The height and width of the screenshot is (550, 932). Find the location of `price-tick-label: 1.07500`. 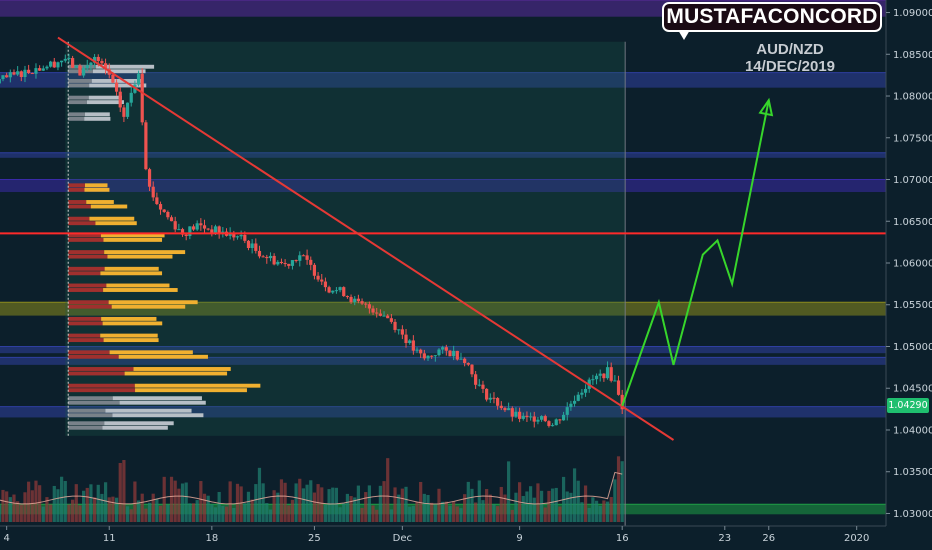

price-tick-label: 1.07500 is located at coordinates (912, 138).